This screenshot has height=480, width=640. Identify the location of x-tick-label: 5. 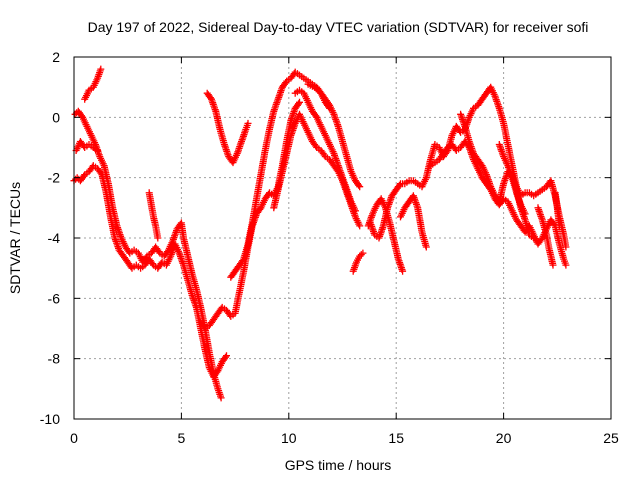
(182, 438).